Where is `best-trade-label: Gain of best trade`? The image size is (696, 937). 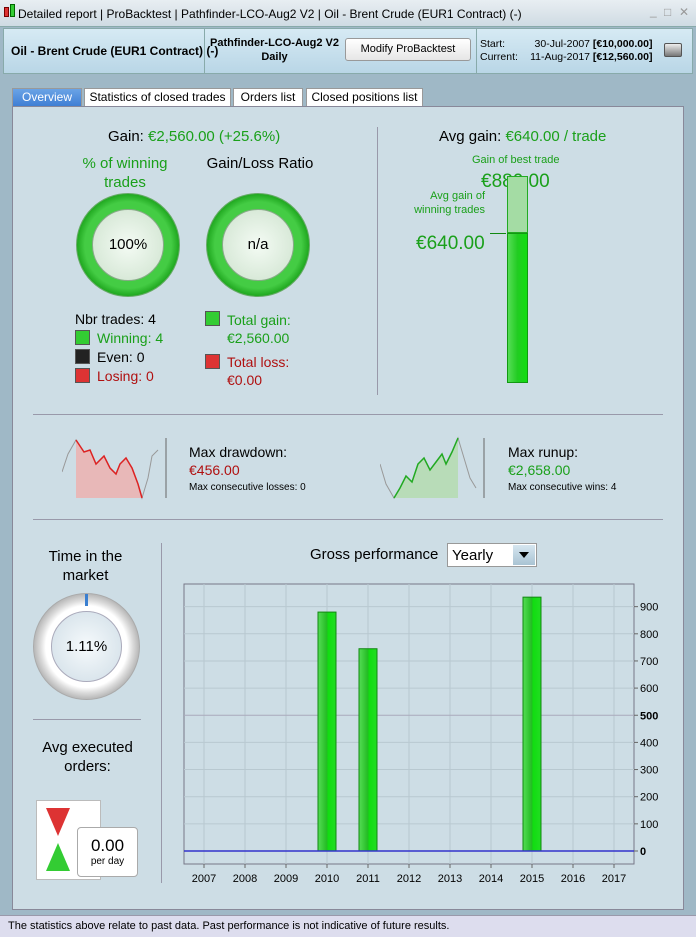
best-trade-label: Gain of best trade is located at coordinates (516, 160).